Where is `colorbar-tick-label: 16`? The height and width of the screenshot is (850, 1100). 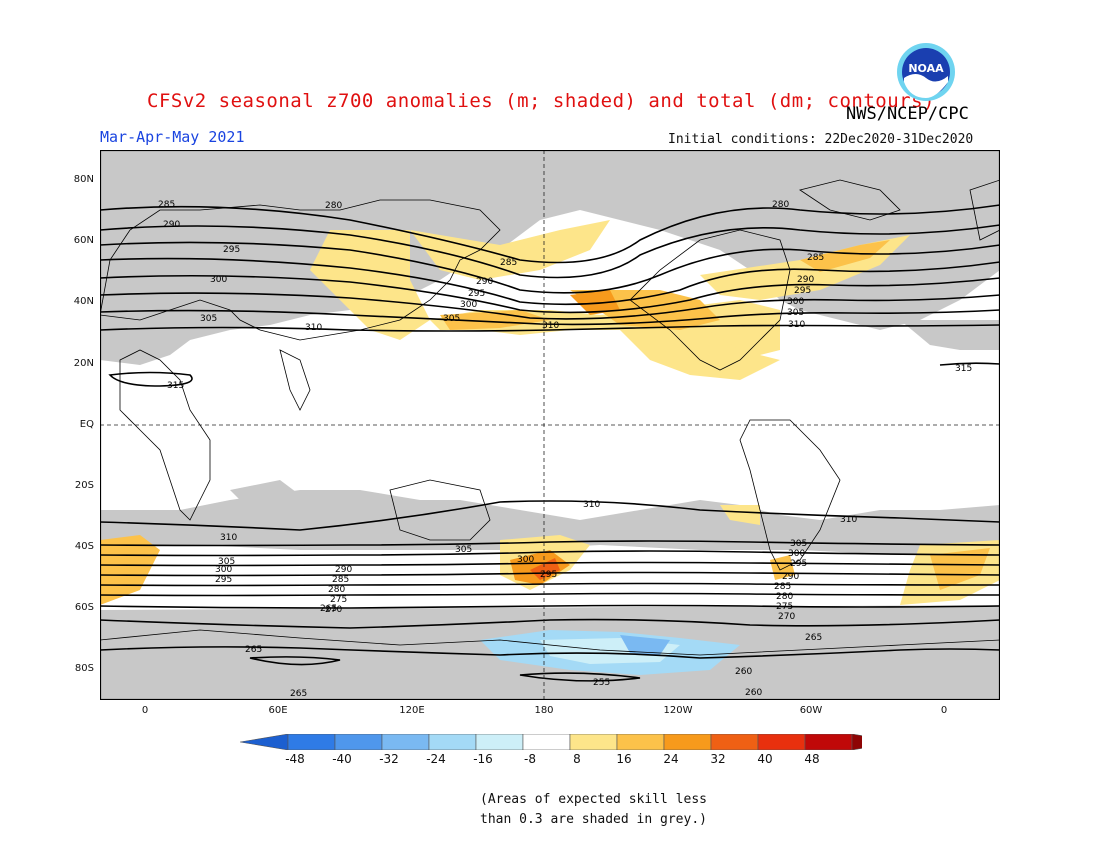
colorbar-tick-label: 16 is located at coordinates (624, 759).